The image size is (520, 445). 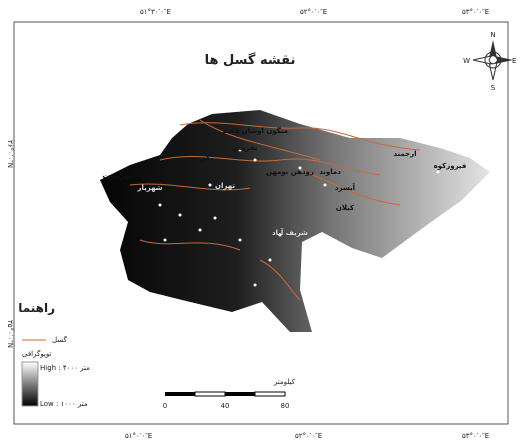 I want to click on place-label: تجریش, so click(x=245, y=148).